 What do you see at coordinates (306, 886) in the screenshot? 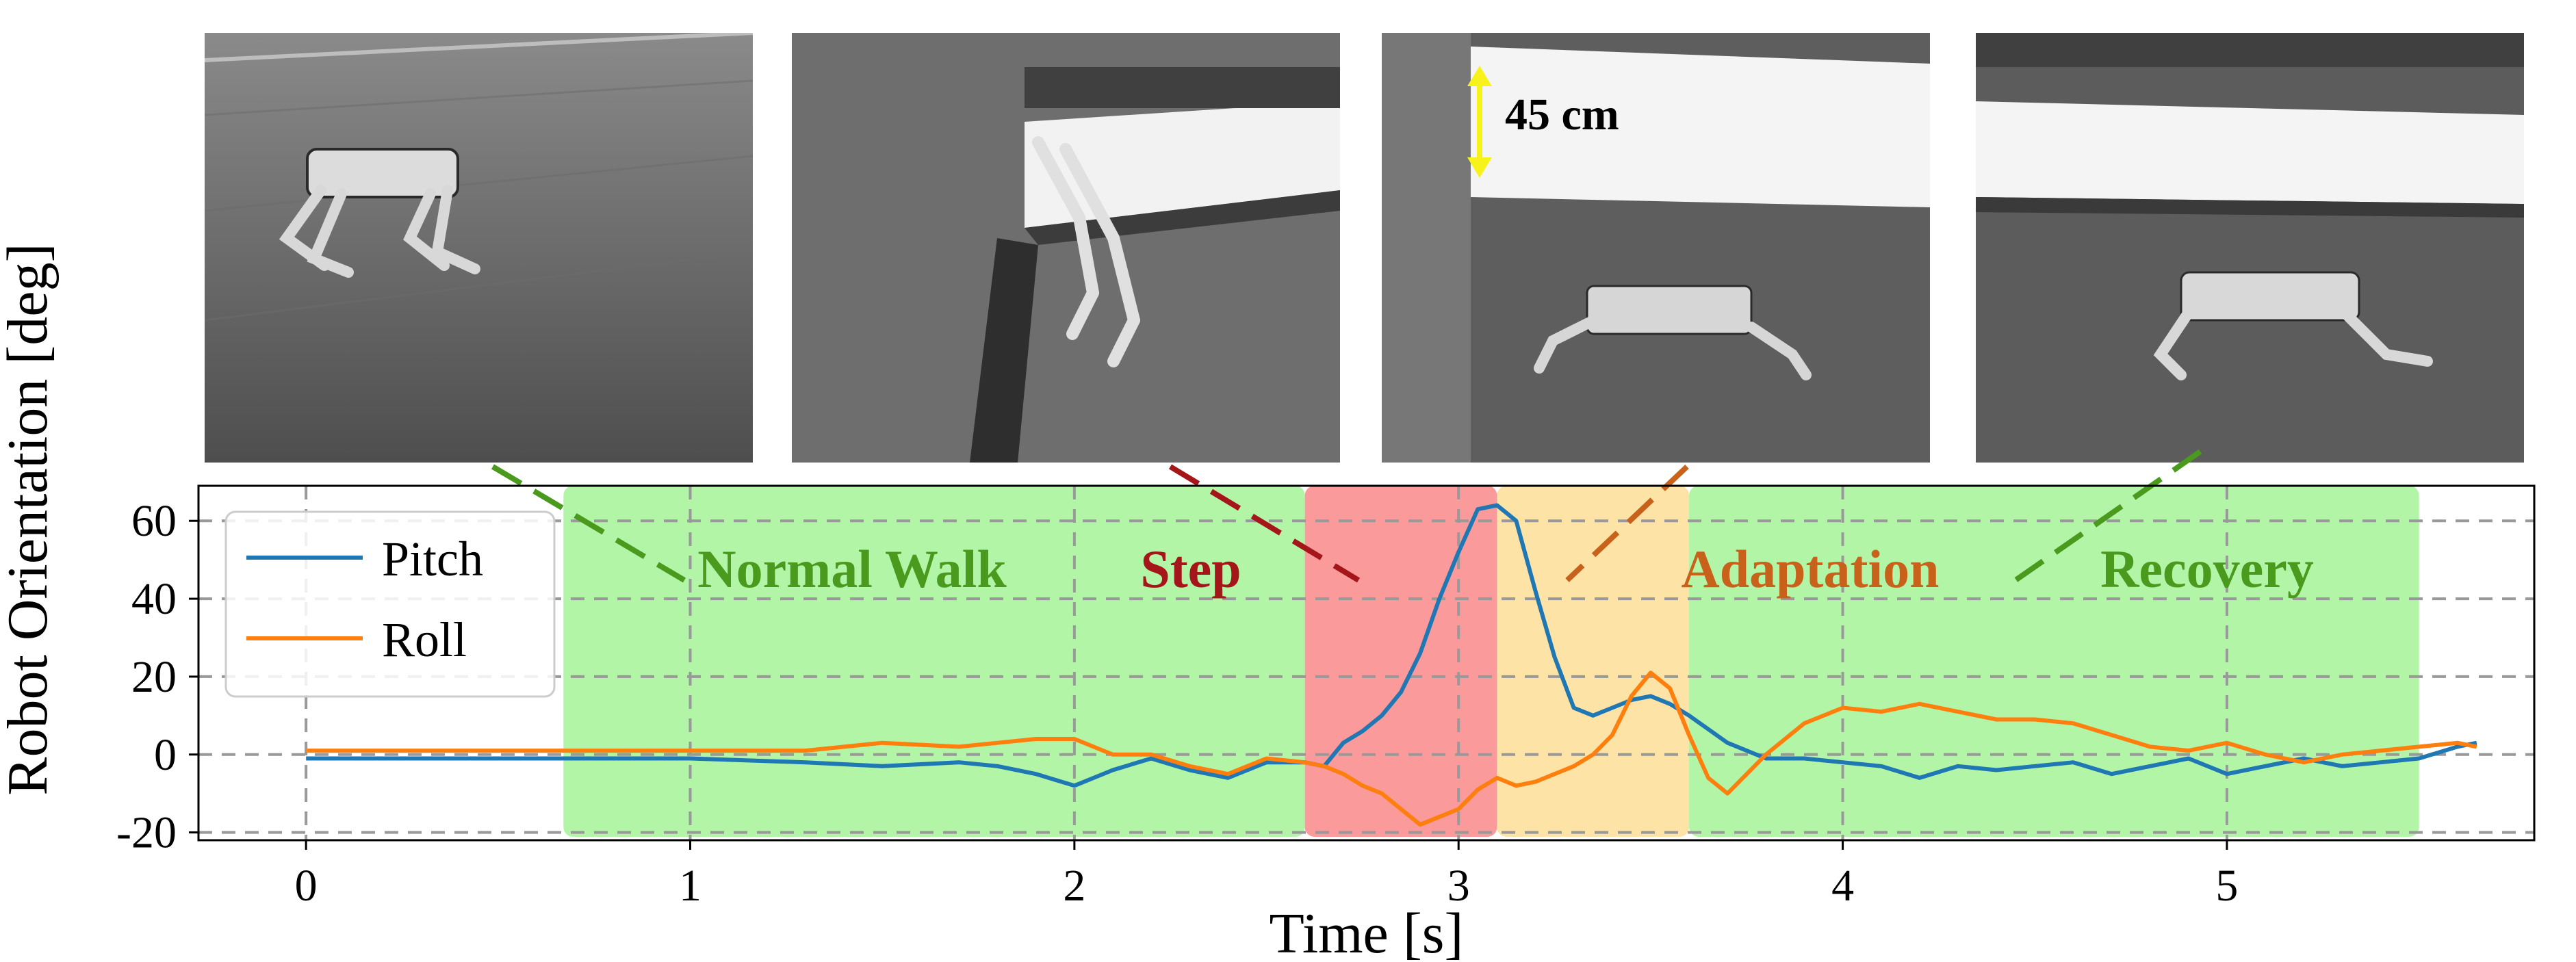
I see `x-tick-label: 0` at bounding box center [306, 886].